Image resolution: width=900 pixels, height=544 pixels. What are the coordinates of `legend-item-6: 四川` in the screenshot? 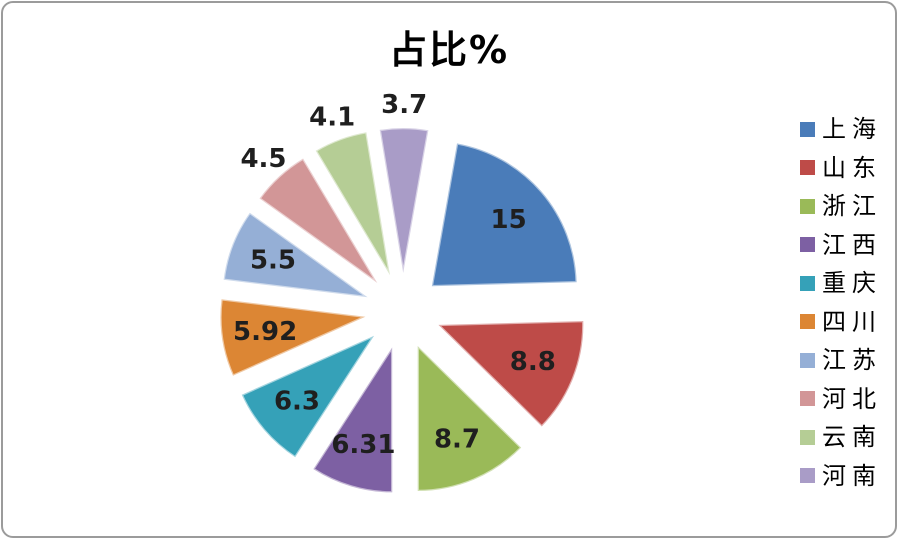 It's located at (850, 322).